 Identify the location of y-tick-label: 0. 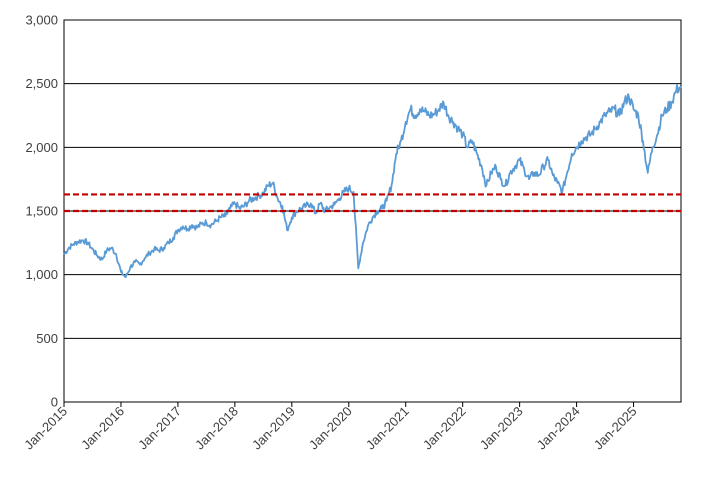
(54, 402).